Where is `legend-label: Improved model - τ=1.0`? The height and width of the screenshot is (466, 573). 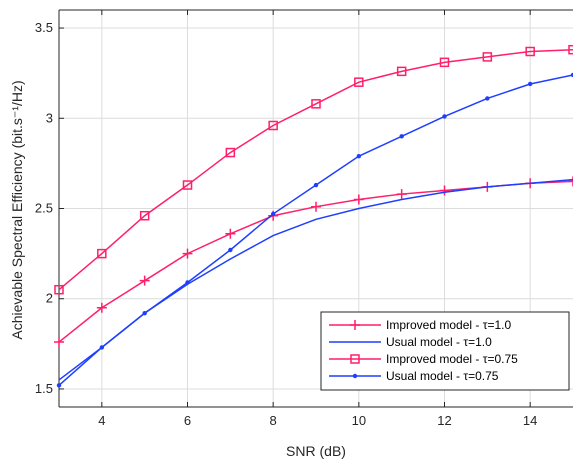
legend-label: Improved model - τ=1.0 is located at coordinates (448, 325).